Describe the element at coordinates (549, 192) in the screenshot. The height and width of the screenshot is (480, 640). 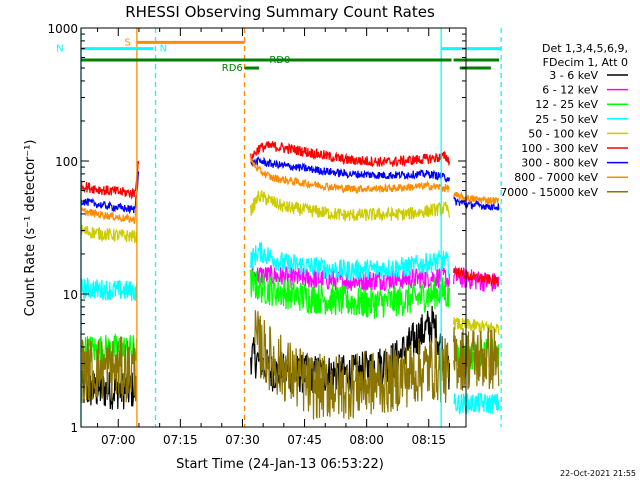
I see `legend-entry-label: 7000 - 15000 keV` at that location.